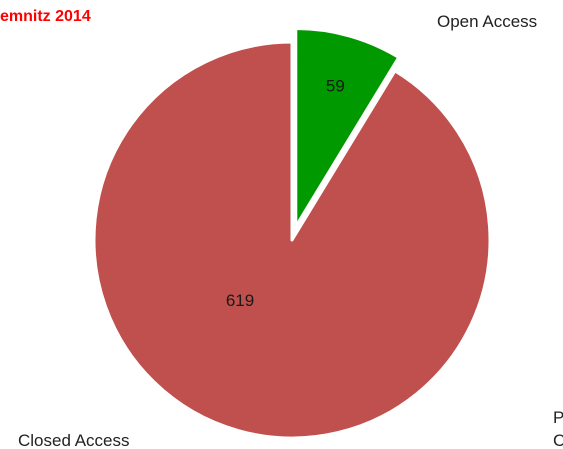  What do you see at coordinates (335, 85) in the screenshot?
I see `value-label-open-access: 59` at bounding box center [335, 85].